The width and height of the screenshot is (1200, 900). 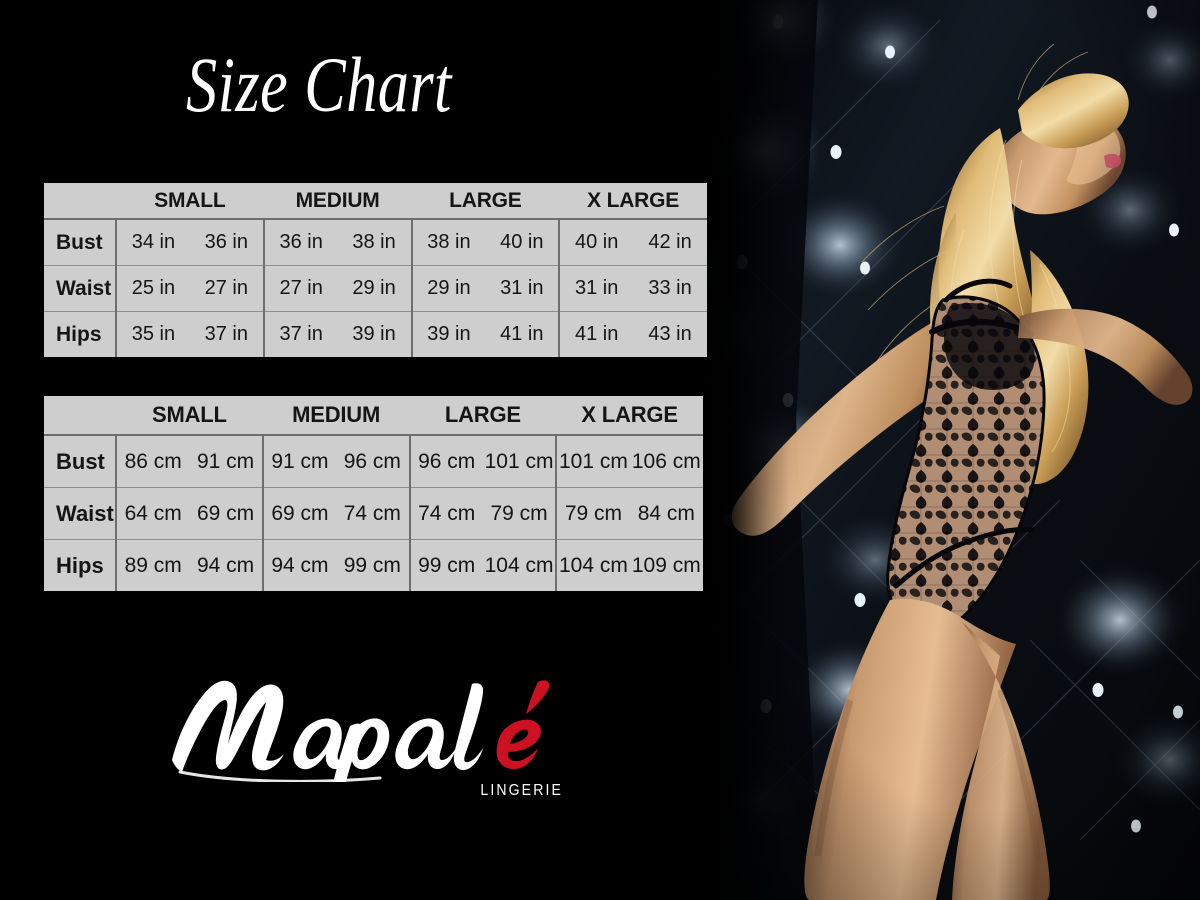 I want to click on cell-waist-small-min: 25 in, so click(x=153, y=288).